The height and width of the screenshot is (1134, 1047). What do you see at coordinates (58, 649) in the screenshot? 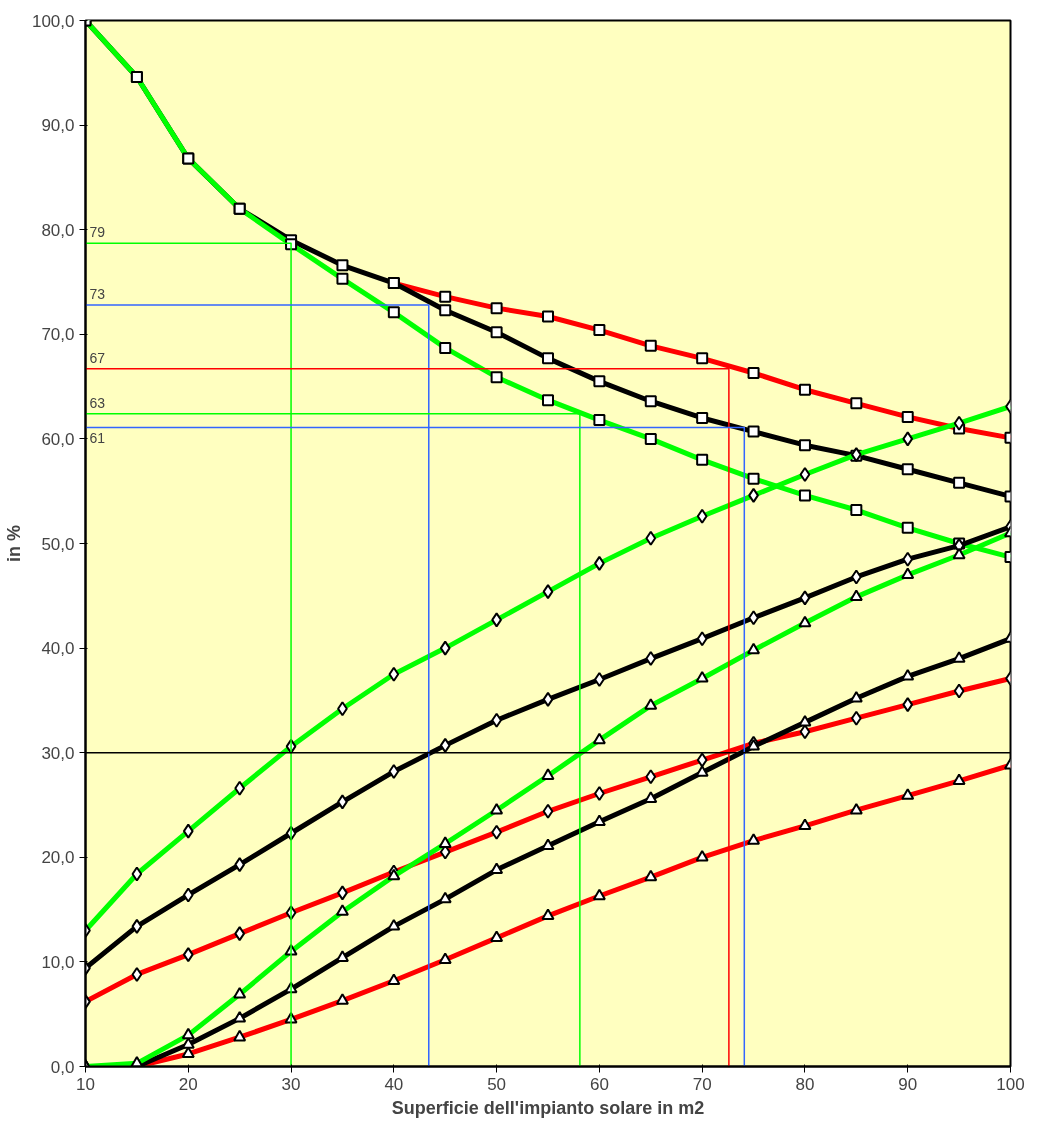
I see `y-tick-label: 40,0` at bounding box center [58, 649].